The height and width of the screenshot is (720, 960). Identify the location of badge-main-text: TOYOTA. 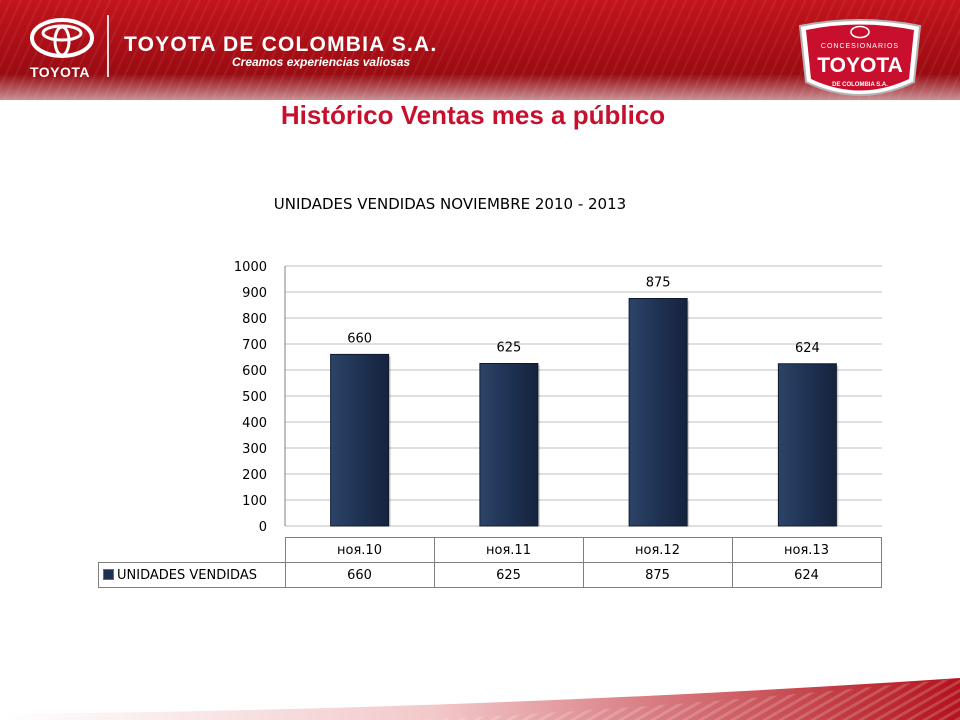
(860, 65).